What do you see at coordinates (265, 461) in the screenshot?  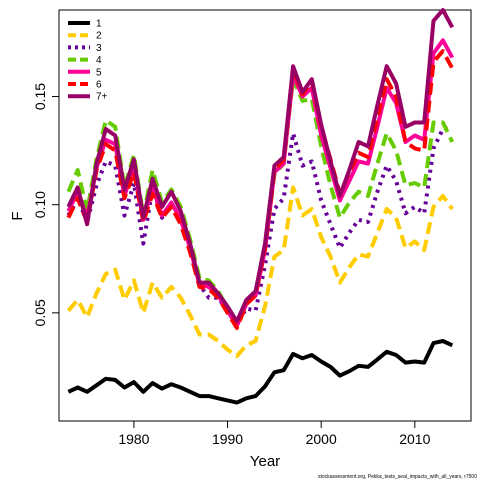 I see `x-axis-title: Year` at bounding box center [265, 461].